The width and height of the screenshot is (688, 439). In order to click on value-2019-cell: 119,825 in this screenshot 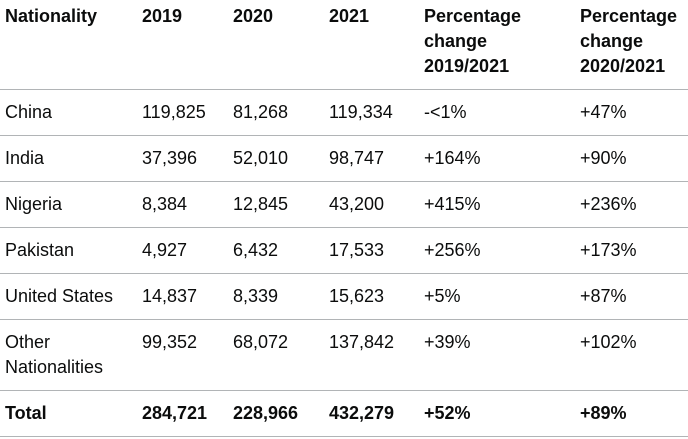, I will do `click(182, 112)`.